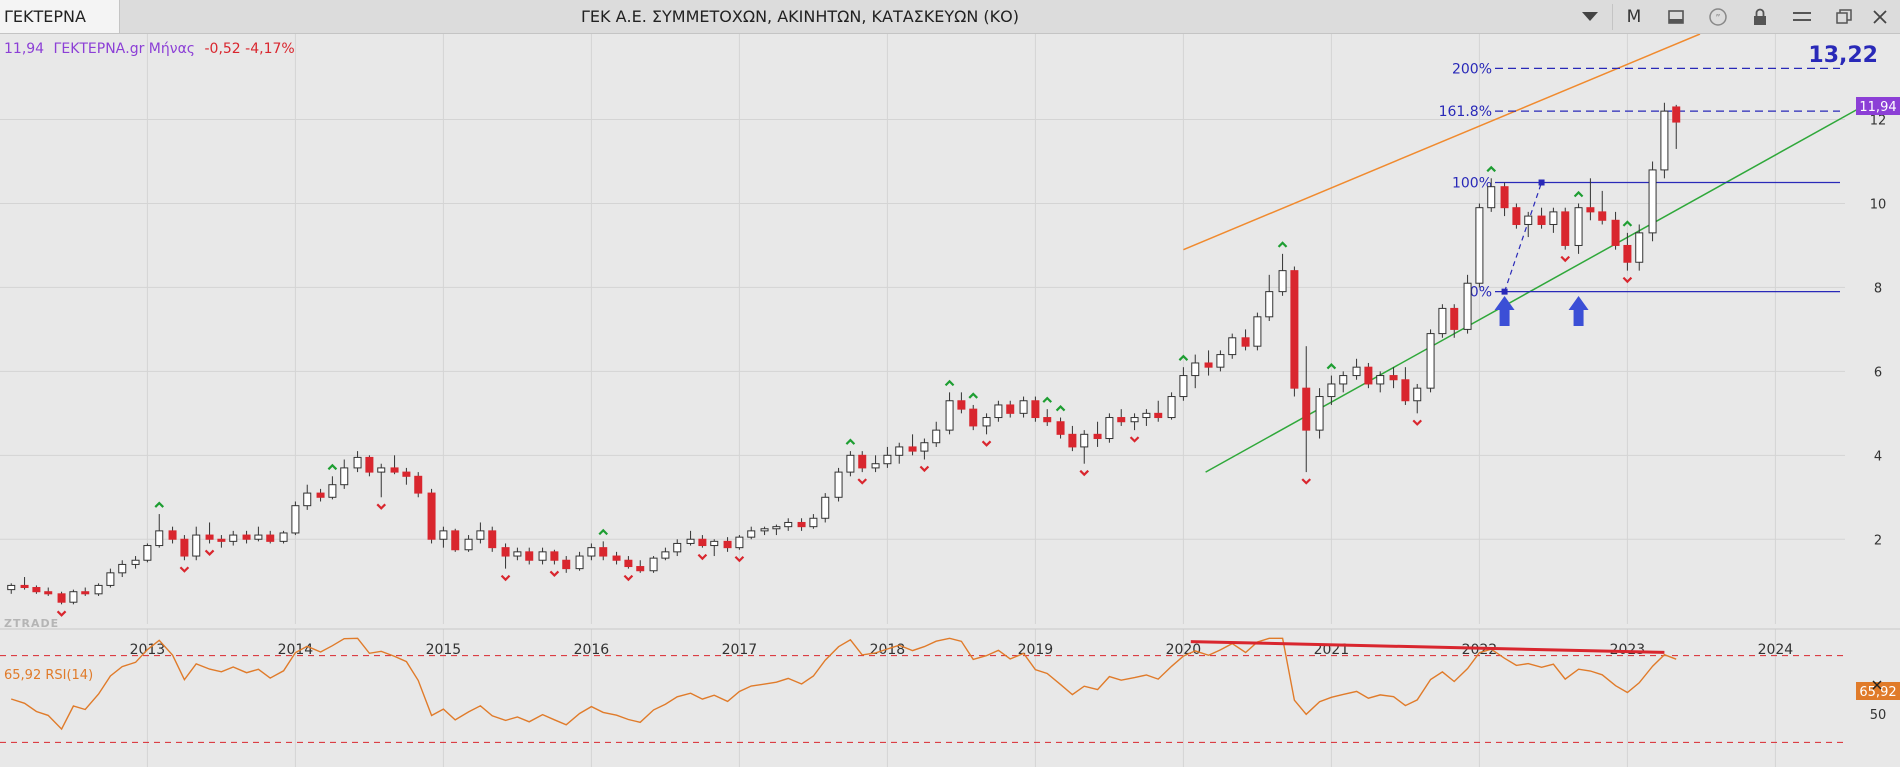 The height and width of the screenshot is (767, 1900). Describe the element at coordinates (1844, 16) in the screenshot. I see `restore-icon` at that location.